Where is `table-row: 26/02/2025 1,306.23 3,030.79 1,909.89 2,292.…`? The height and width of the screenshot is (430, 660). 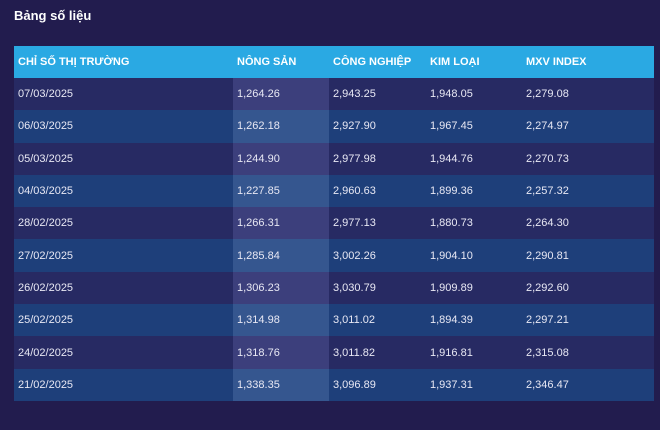
table-row: 26/02/2025 1,306.23 3,030.79 1,909.89 2,292.… is located at coordinates (334, 288).